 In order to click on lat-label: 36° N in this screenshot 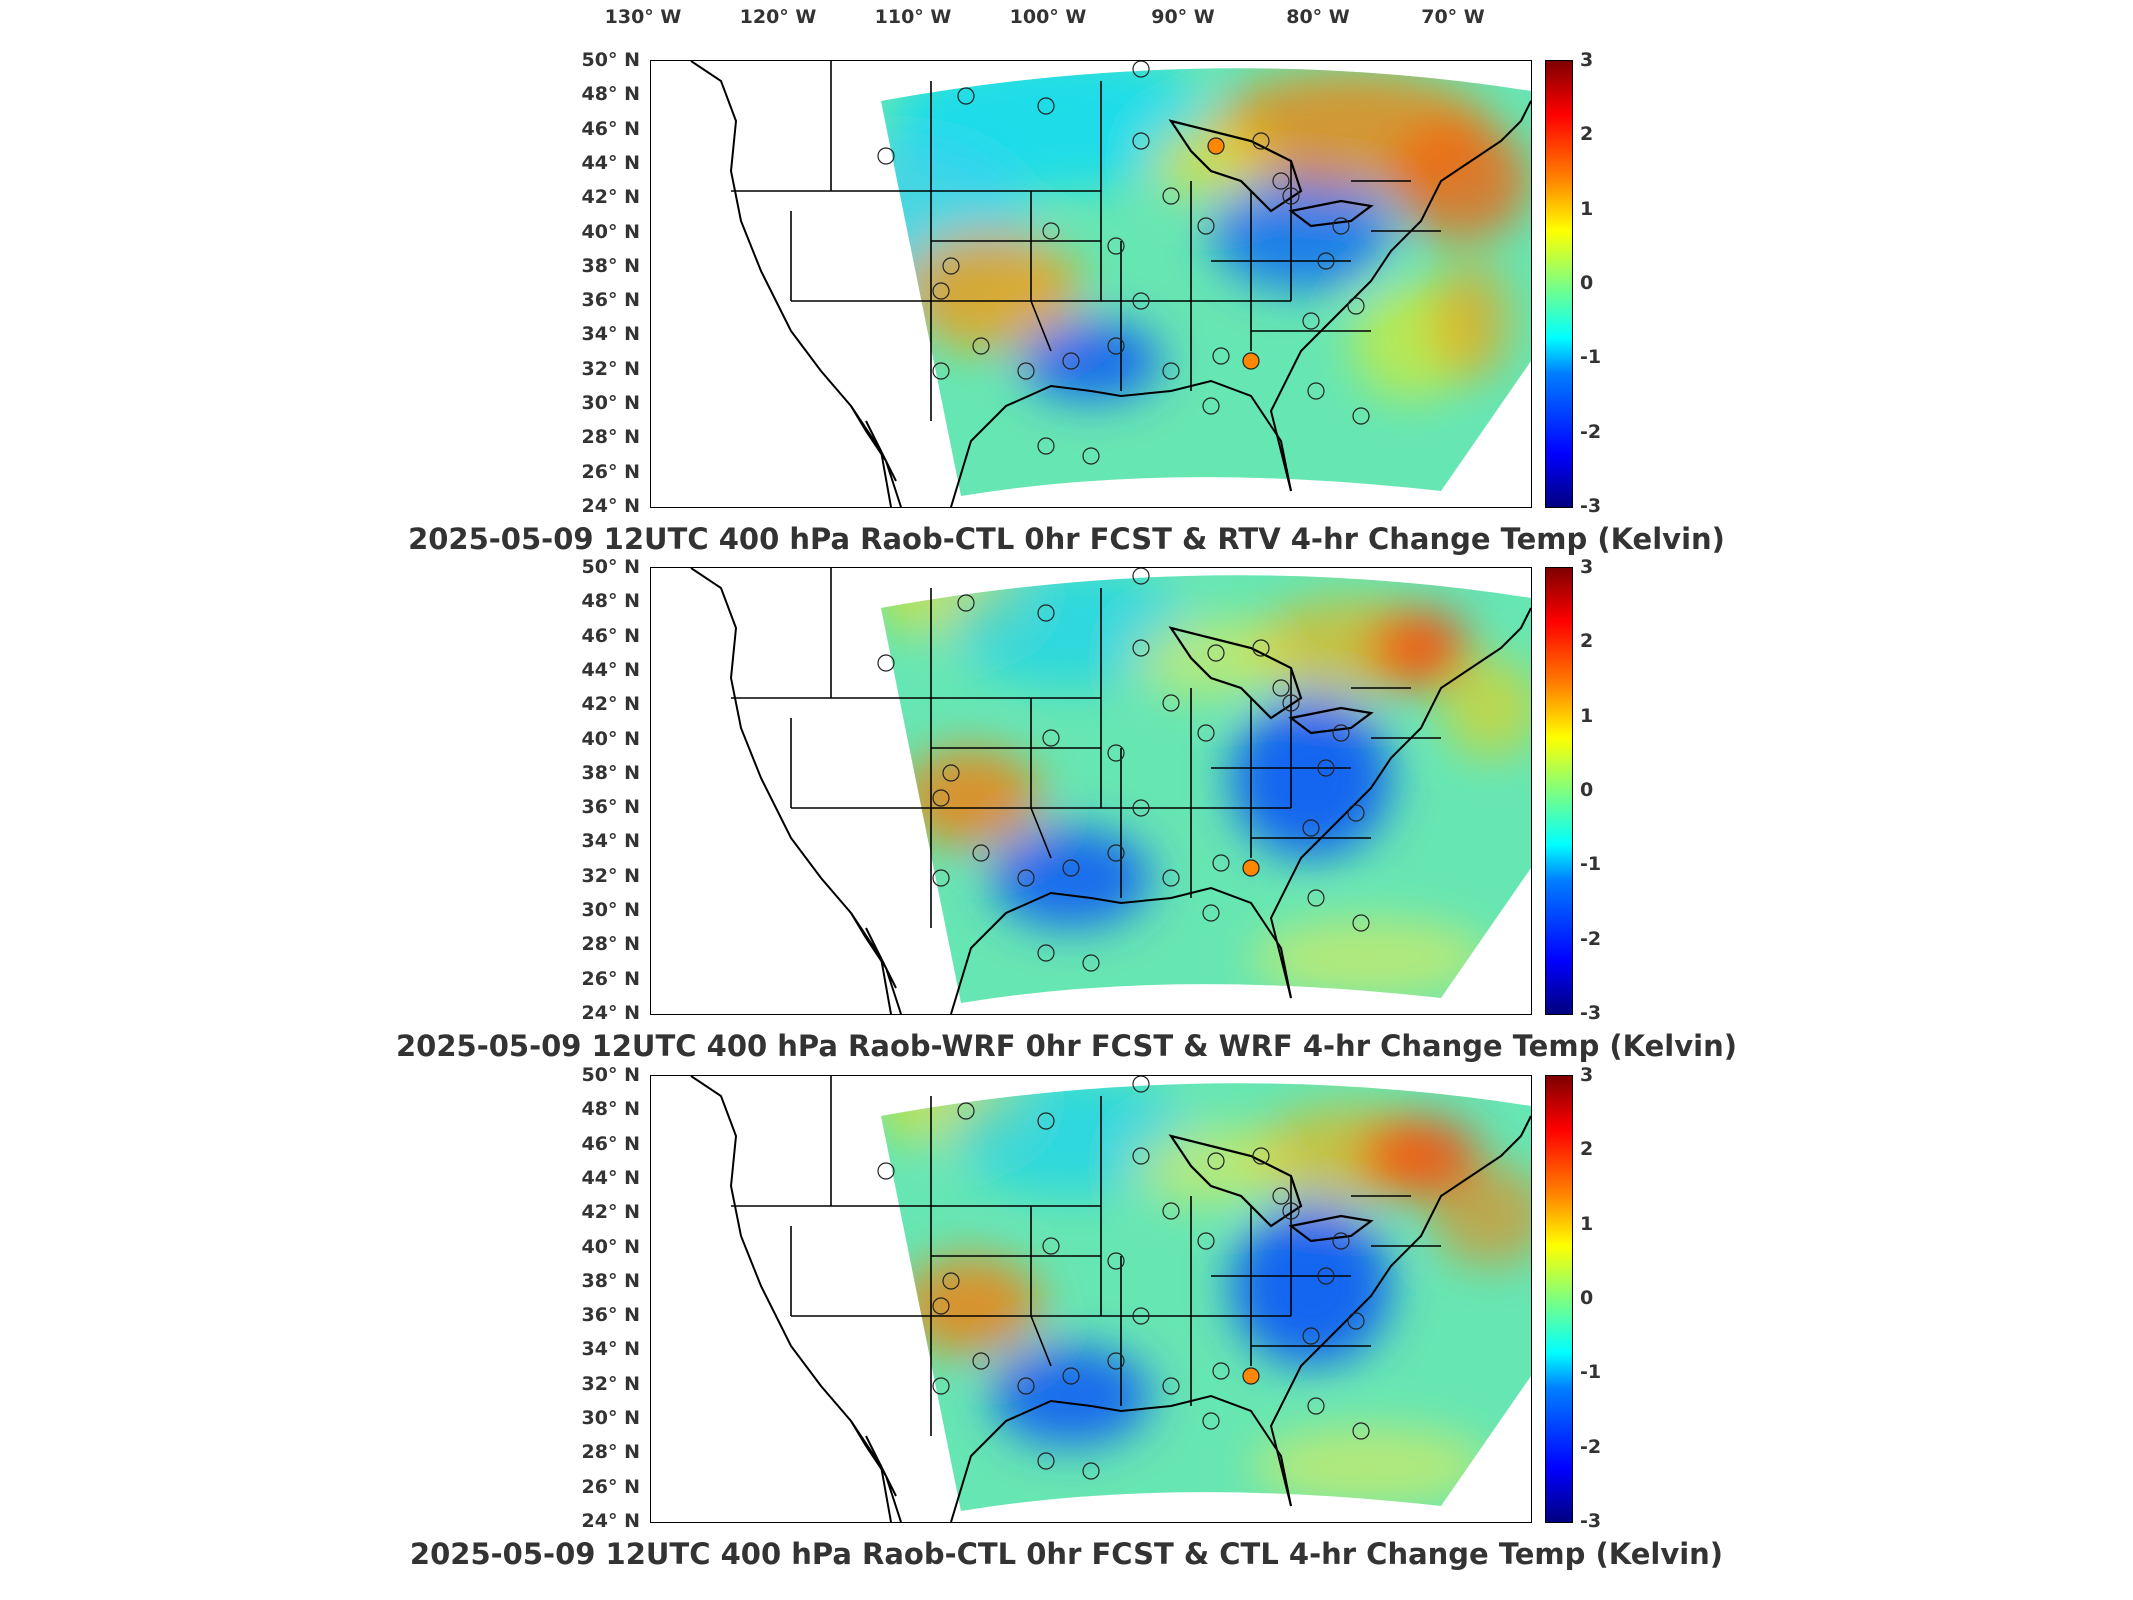, I will do `click(610, 807)`.